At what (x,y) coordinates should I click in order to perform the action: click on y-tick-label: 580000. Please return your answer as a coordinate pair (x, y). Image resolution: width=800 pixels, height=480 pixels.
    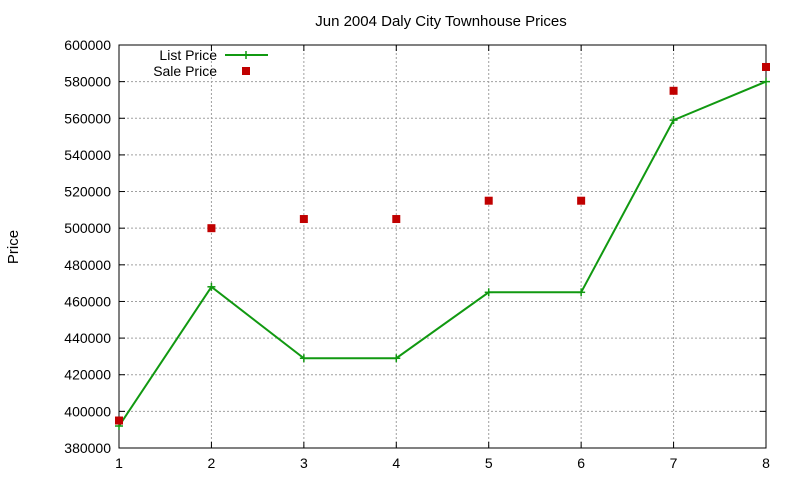
    Looking at the image, I should click on (87, 82).